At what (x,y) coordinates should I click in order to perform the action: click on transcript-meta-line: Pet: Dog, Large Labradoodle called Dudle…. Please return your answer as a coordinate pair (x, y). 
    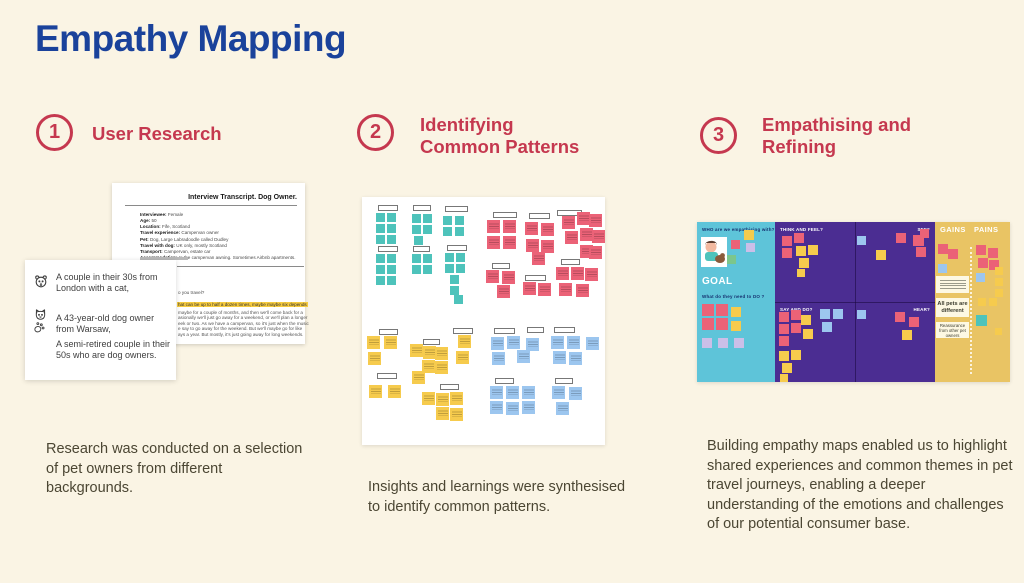
    Looking at the image, I should click on (184, 239).